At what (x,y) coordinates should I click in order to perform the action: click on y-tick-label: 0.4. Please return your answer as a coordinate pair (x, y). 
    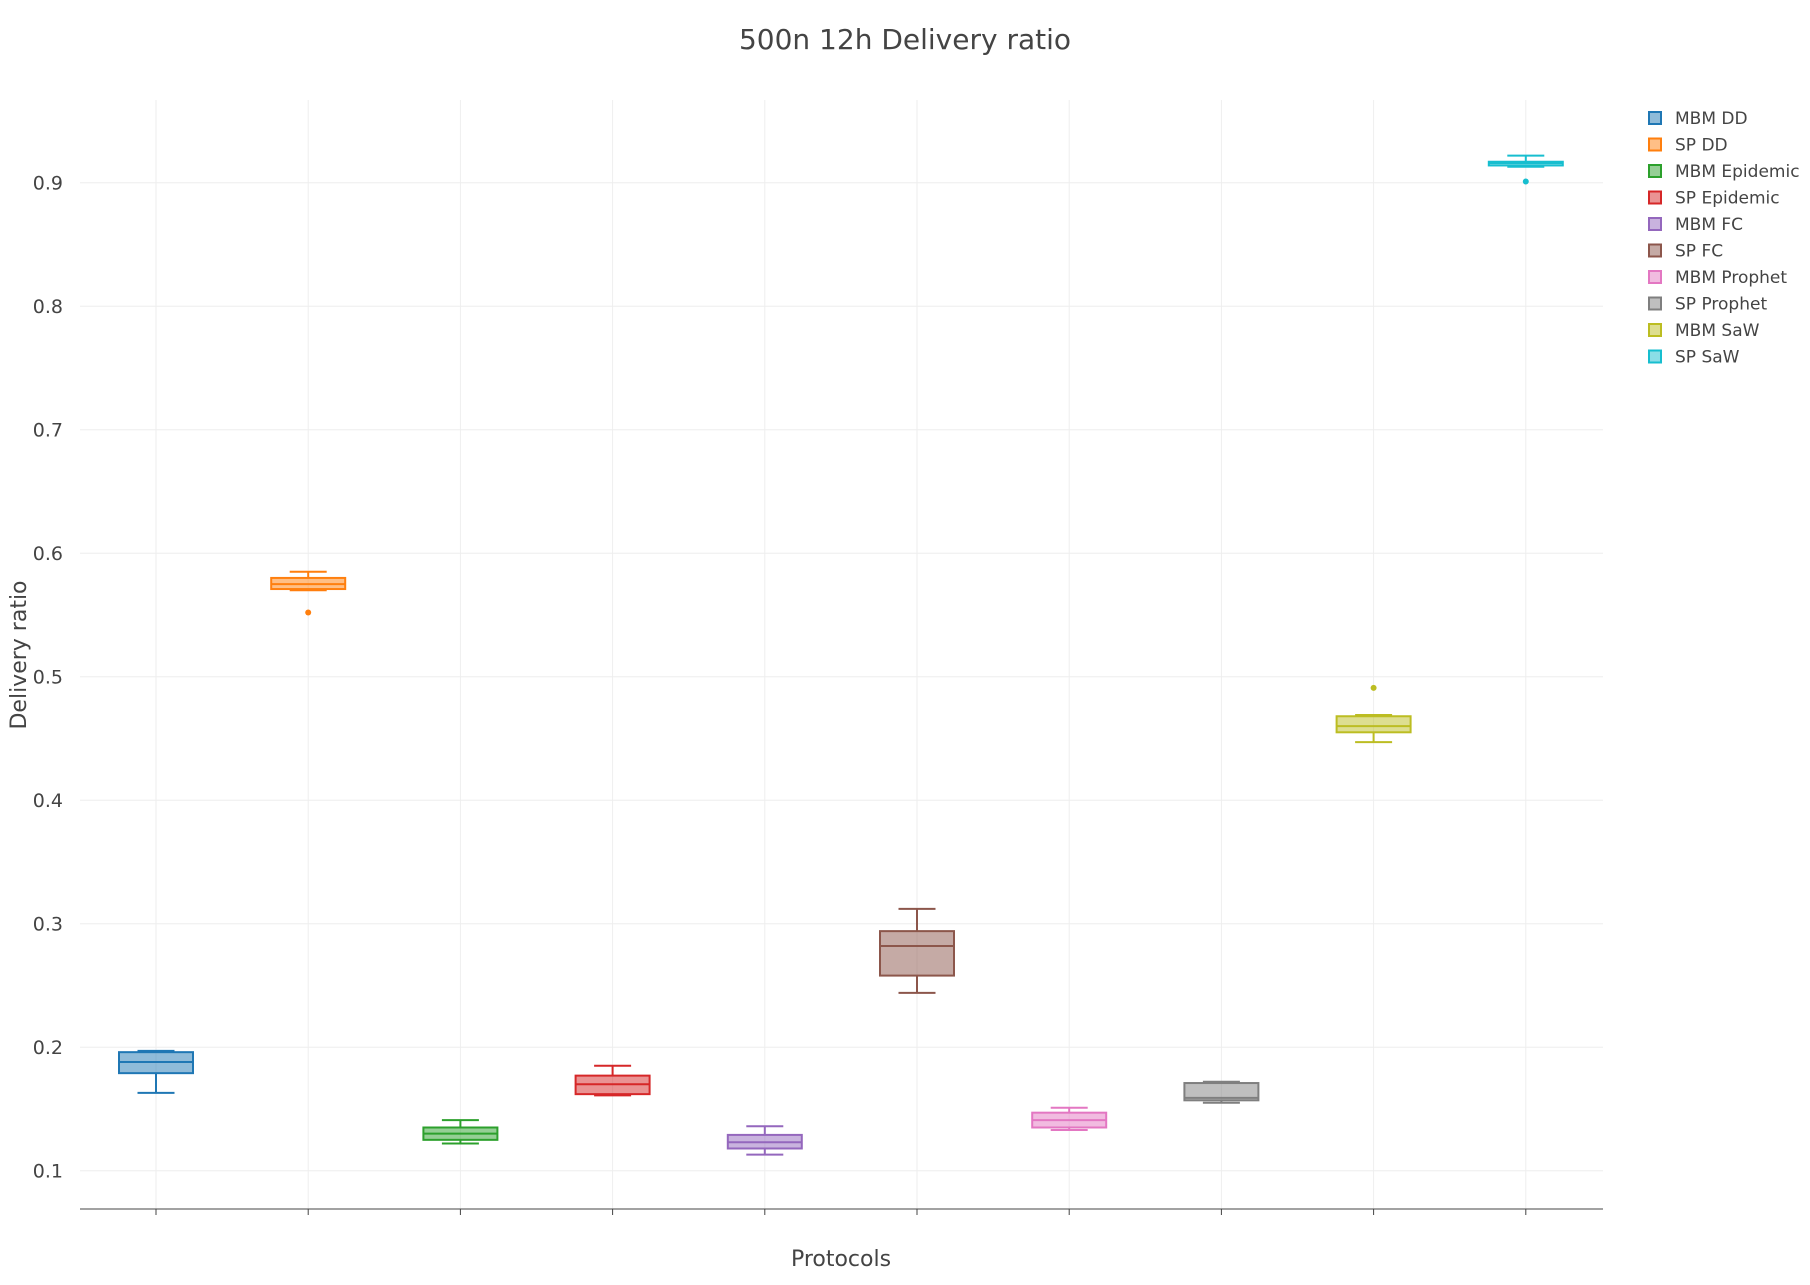
    Looking at the image, I should click on (48, 801).